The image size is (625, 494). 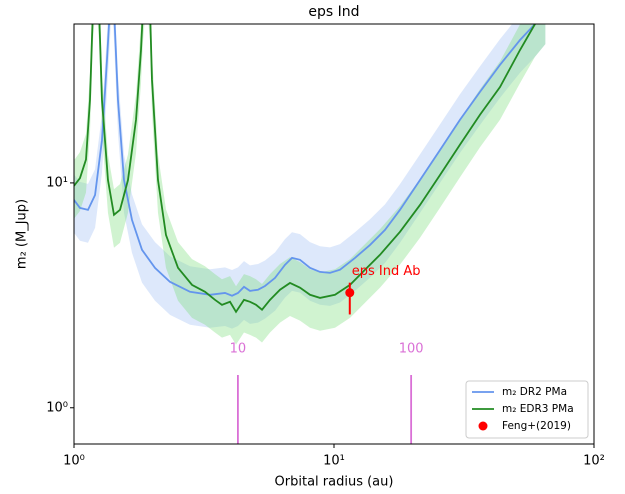 What do you see at coordinates (594, 461) in the screenshot?
I see `x-tick-label: 10²` at bounding box center [594, 461].